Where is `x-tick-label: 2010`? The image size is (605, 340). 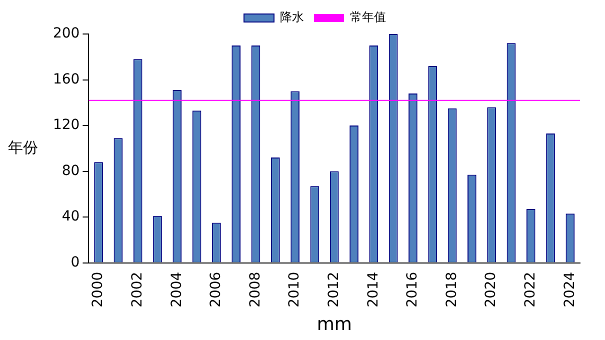
x-tick-label: 2010 is located at coordinates (294, 290).